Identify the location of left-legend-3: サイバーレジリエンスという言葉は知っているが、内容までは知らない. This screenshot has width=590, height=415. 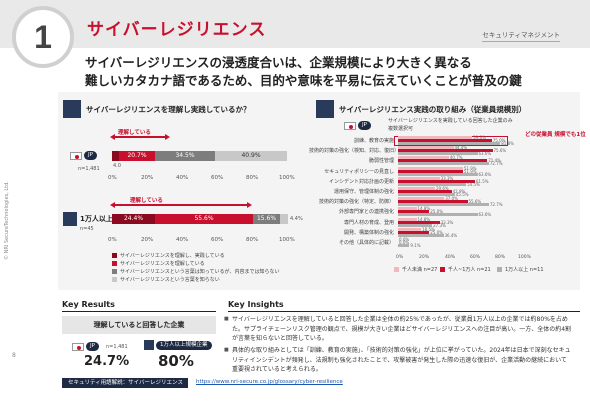
(195, 271).